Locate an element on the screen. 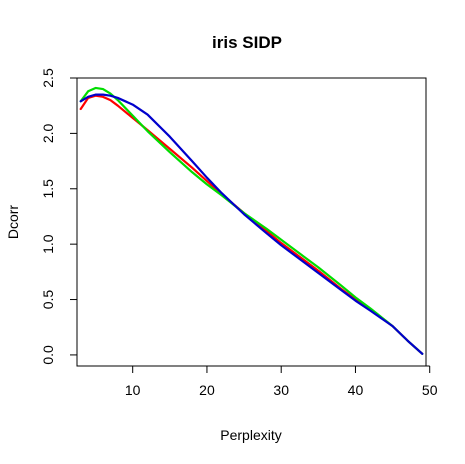 The width and height of the screenshot is (465, 464). y-tick-label: 1.5 is located at coordinates (48, 189).